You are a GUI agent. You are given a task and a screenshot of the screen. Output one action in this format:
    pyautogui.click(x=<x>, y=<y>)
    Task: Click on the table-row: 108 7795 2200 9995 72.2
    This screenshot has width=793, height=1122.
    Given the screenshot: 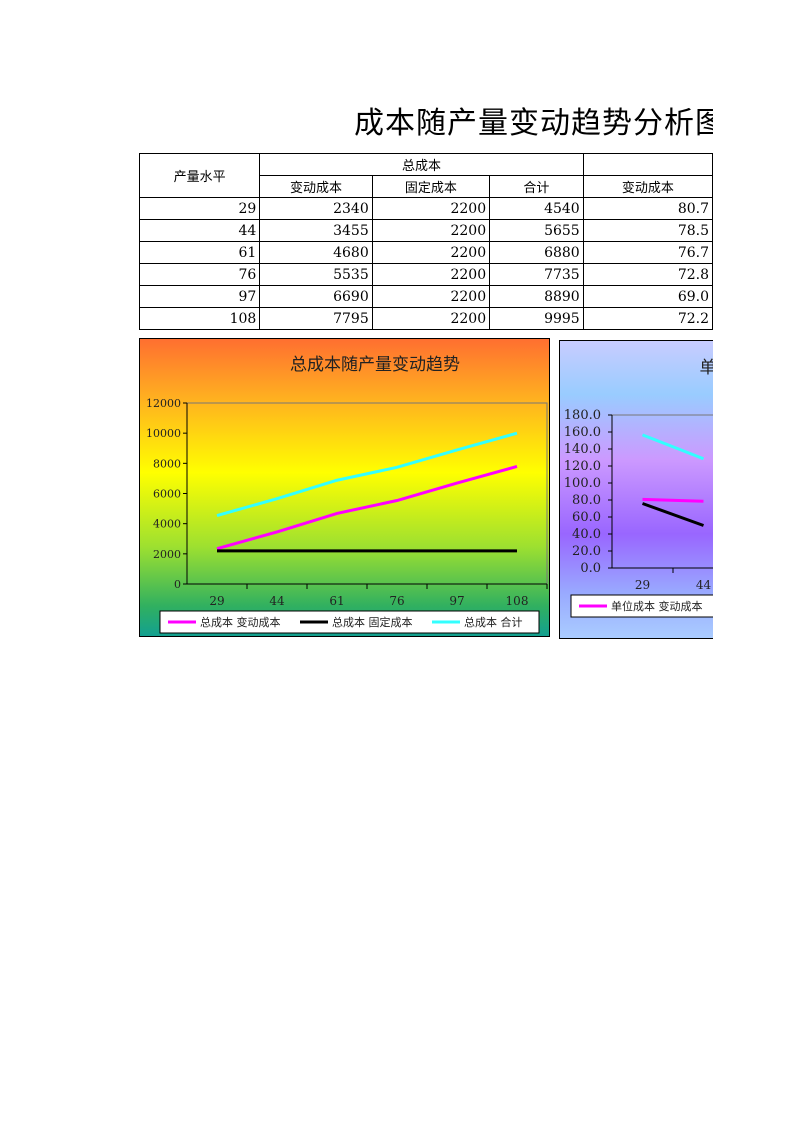 What is the action you would take?
    pyautogui.click(x=425, y=318)
    